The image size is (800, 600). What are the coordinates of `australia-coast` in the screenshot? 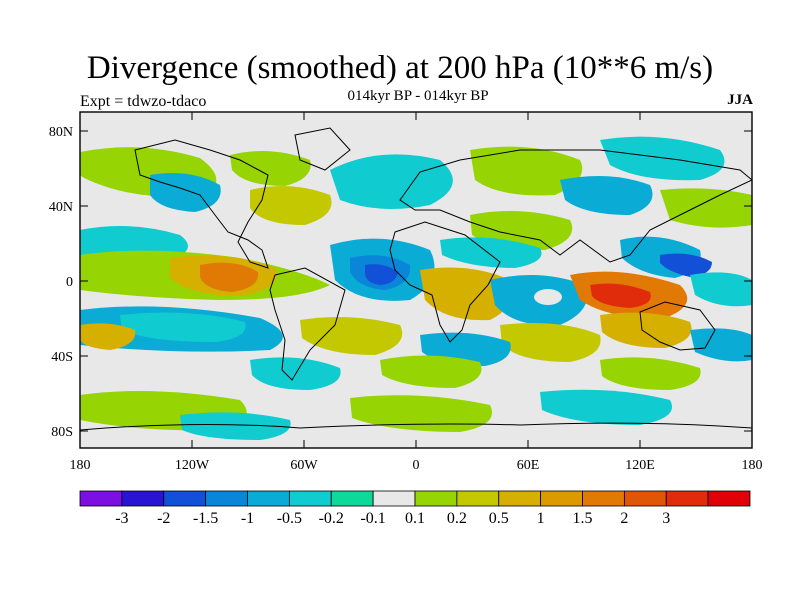 It's located at (677, 326).